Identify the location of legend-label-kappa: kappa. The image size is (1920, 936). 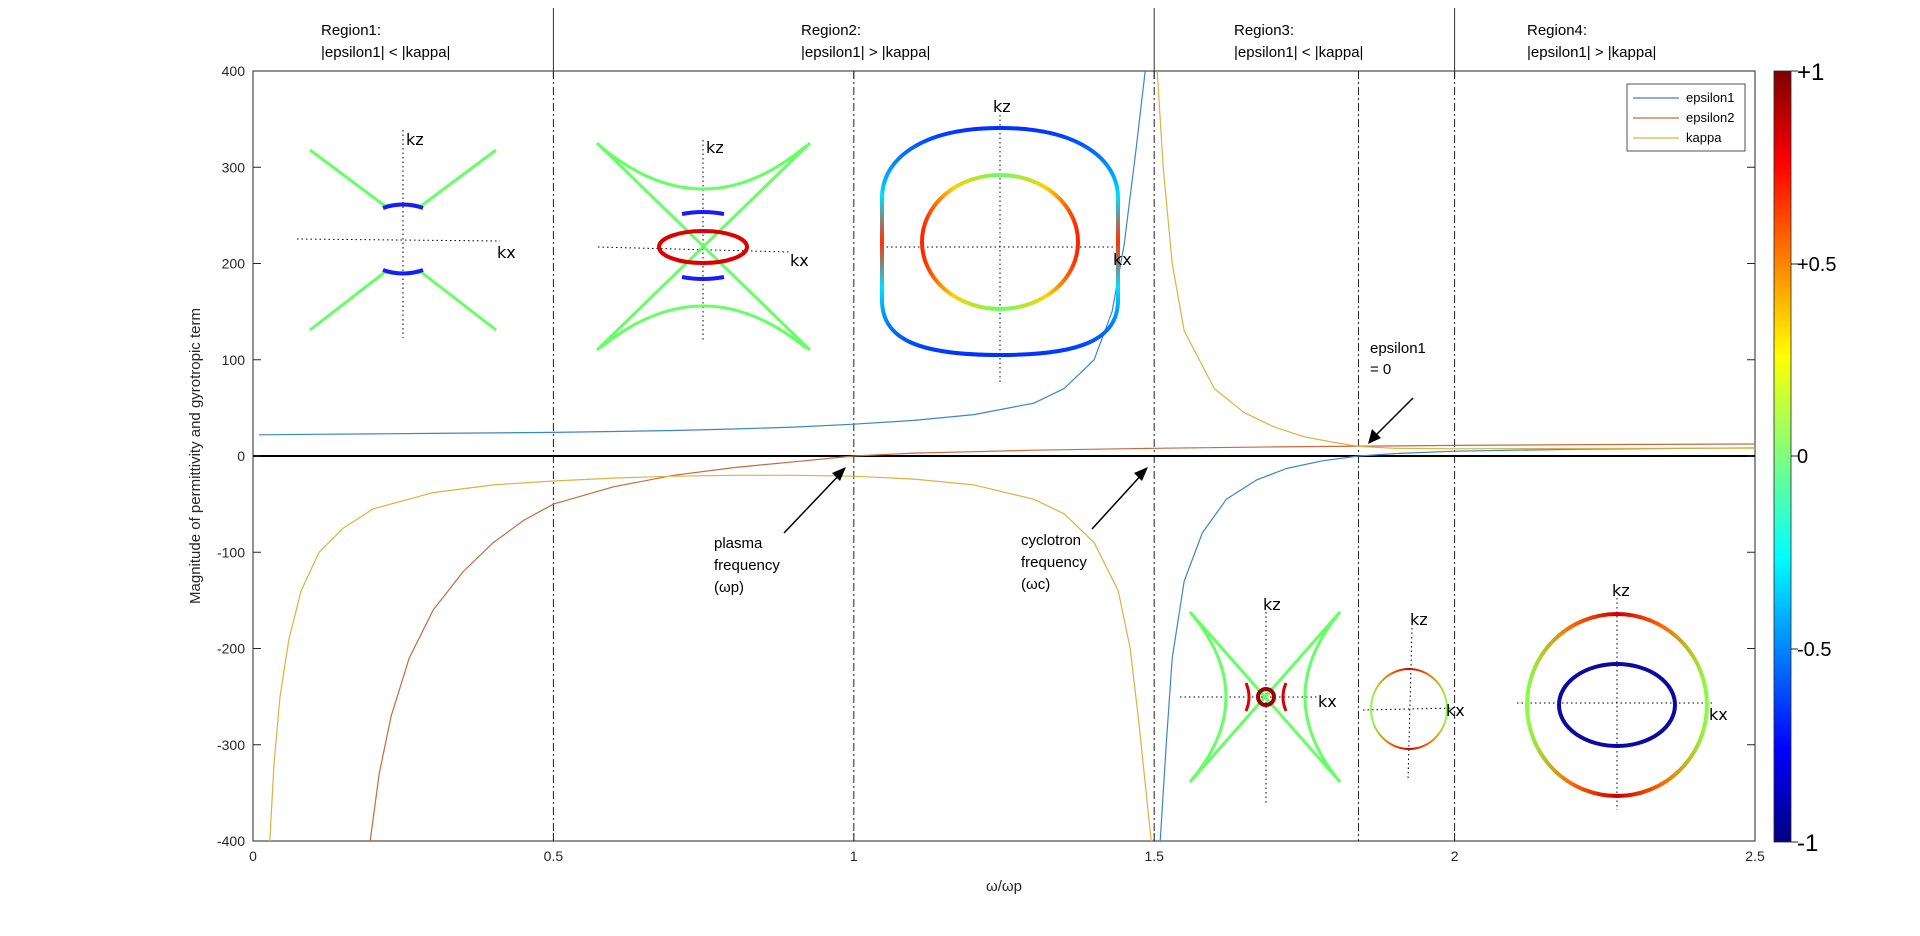
(1704, 137).